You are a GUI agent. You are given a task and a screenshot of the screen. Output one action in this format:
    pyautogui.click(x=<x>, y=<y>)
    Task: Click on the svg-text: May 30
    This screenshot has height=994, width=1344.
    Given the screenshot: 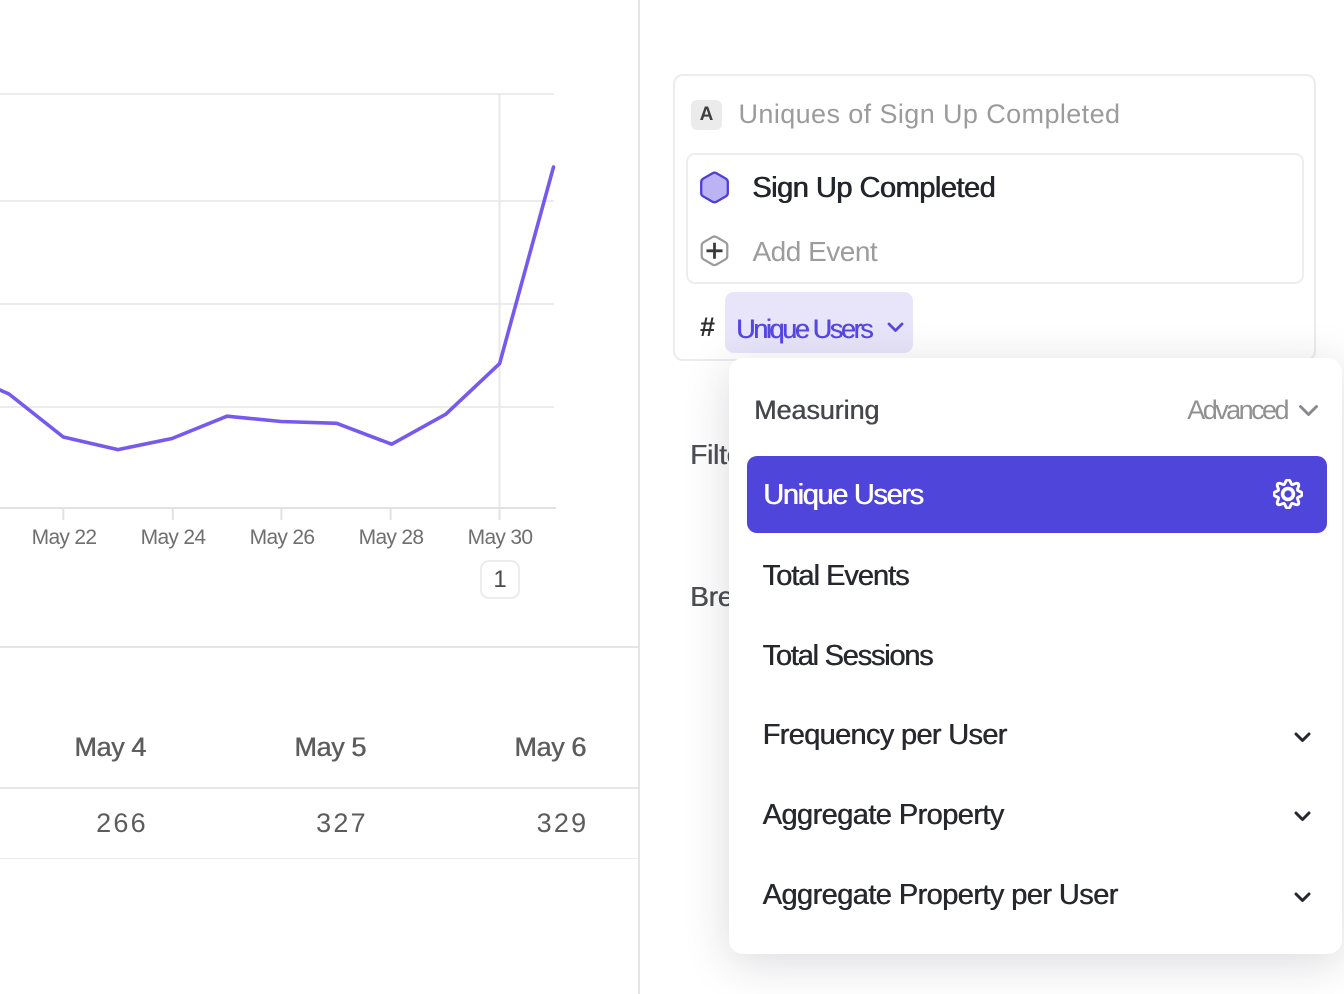 What is the action you would take?
    pyautogui.click(x=500, y=537)
    